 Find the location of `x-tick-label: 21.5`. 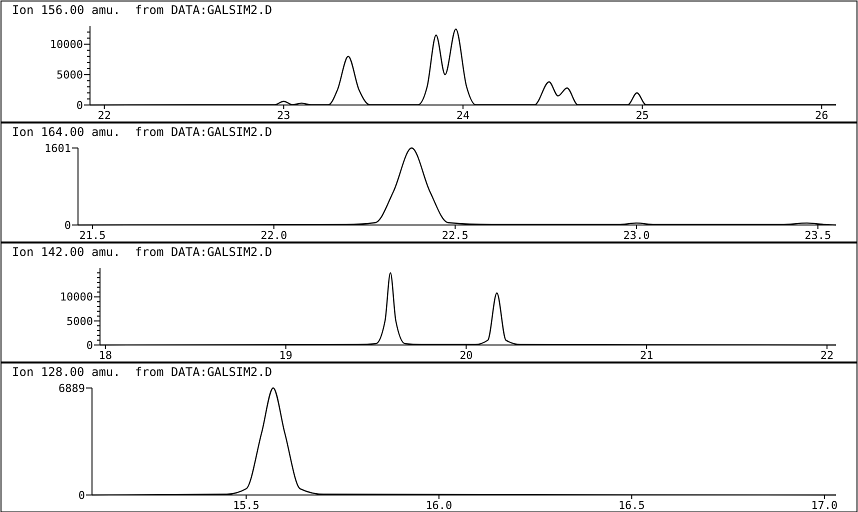

x-tick-label: 21.5 is located at coordinates (92, 235).